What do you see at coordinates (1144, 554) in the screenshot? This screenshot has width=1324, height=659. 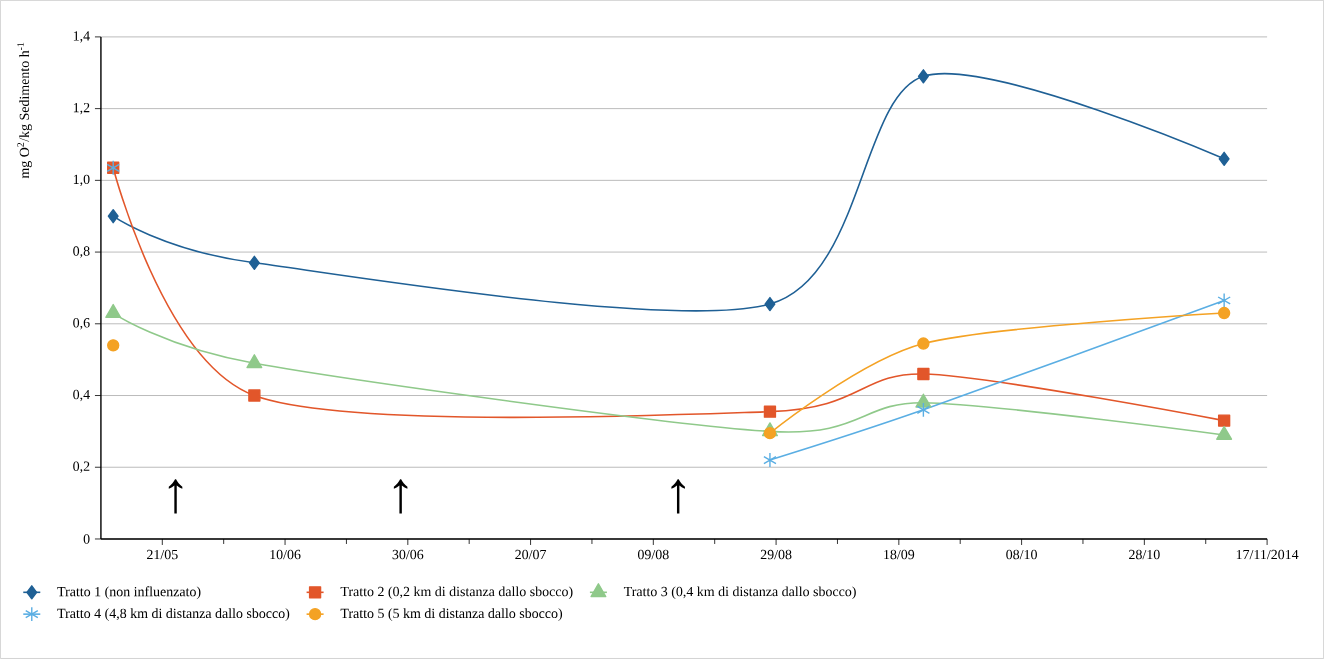 I see `x-tick-label: 28/10` at bounding box center [1144, 554].